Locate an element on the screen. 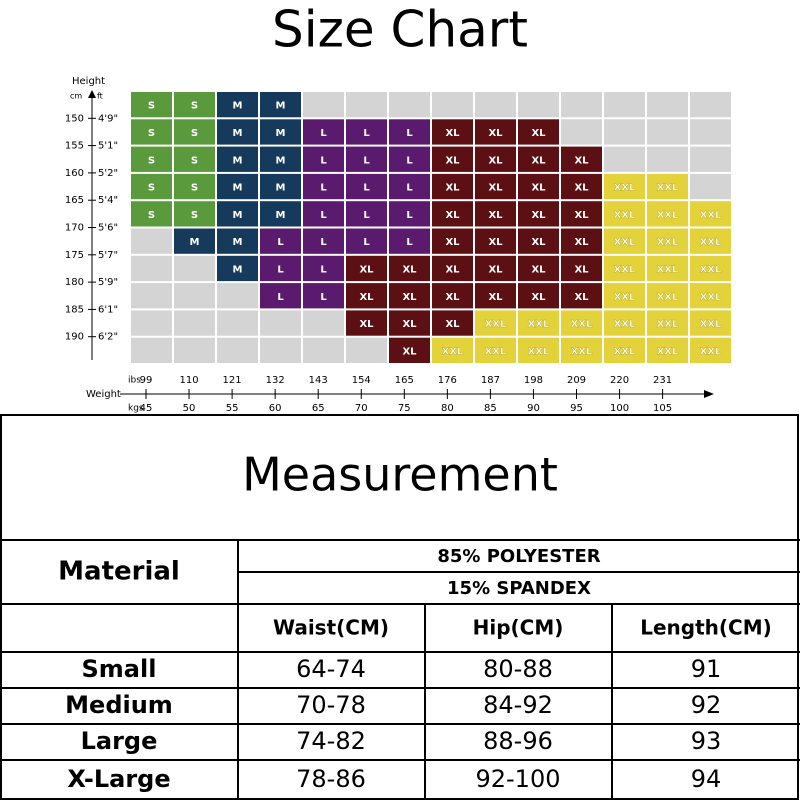  kgs-tick-label: 50 is located at coordinates (189, 408).